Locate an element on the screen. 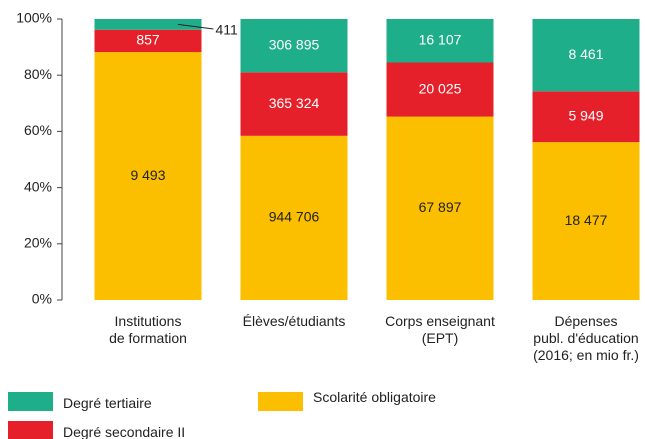 The image size is (645, 439). data-label: 9 493 is located at coordinates (147, 175).